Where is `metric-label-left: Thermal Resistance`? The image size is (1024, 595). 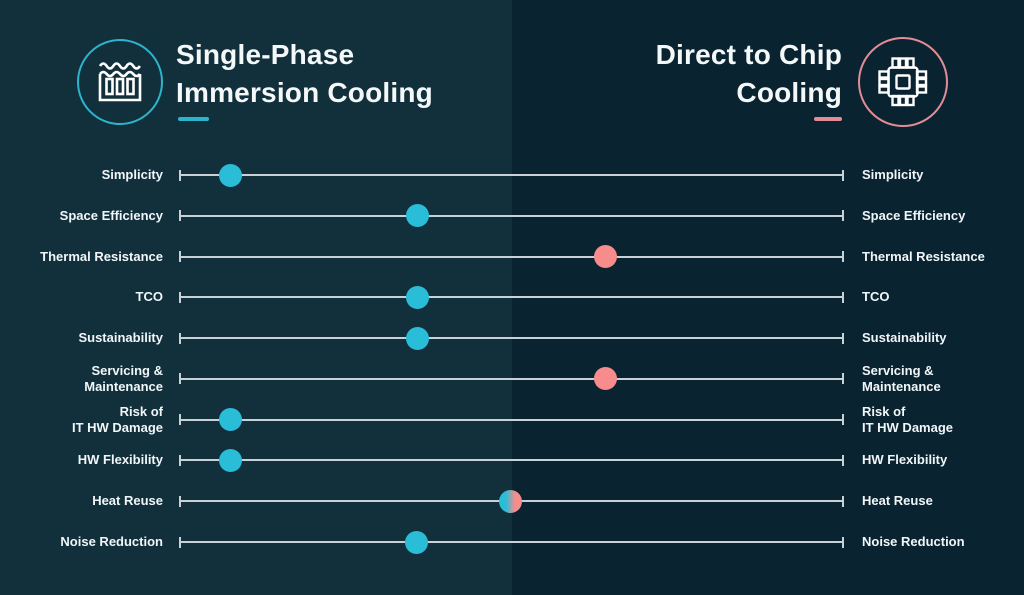
metric-label-left: Thermal Resistance is located at coordinates (101, 256).